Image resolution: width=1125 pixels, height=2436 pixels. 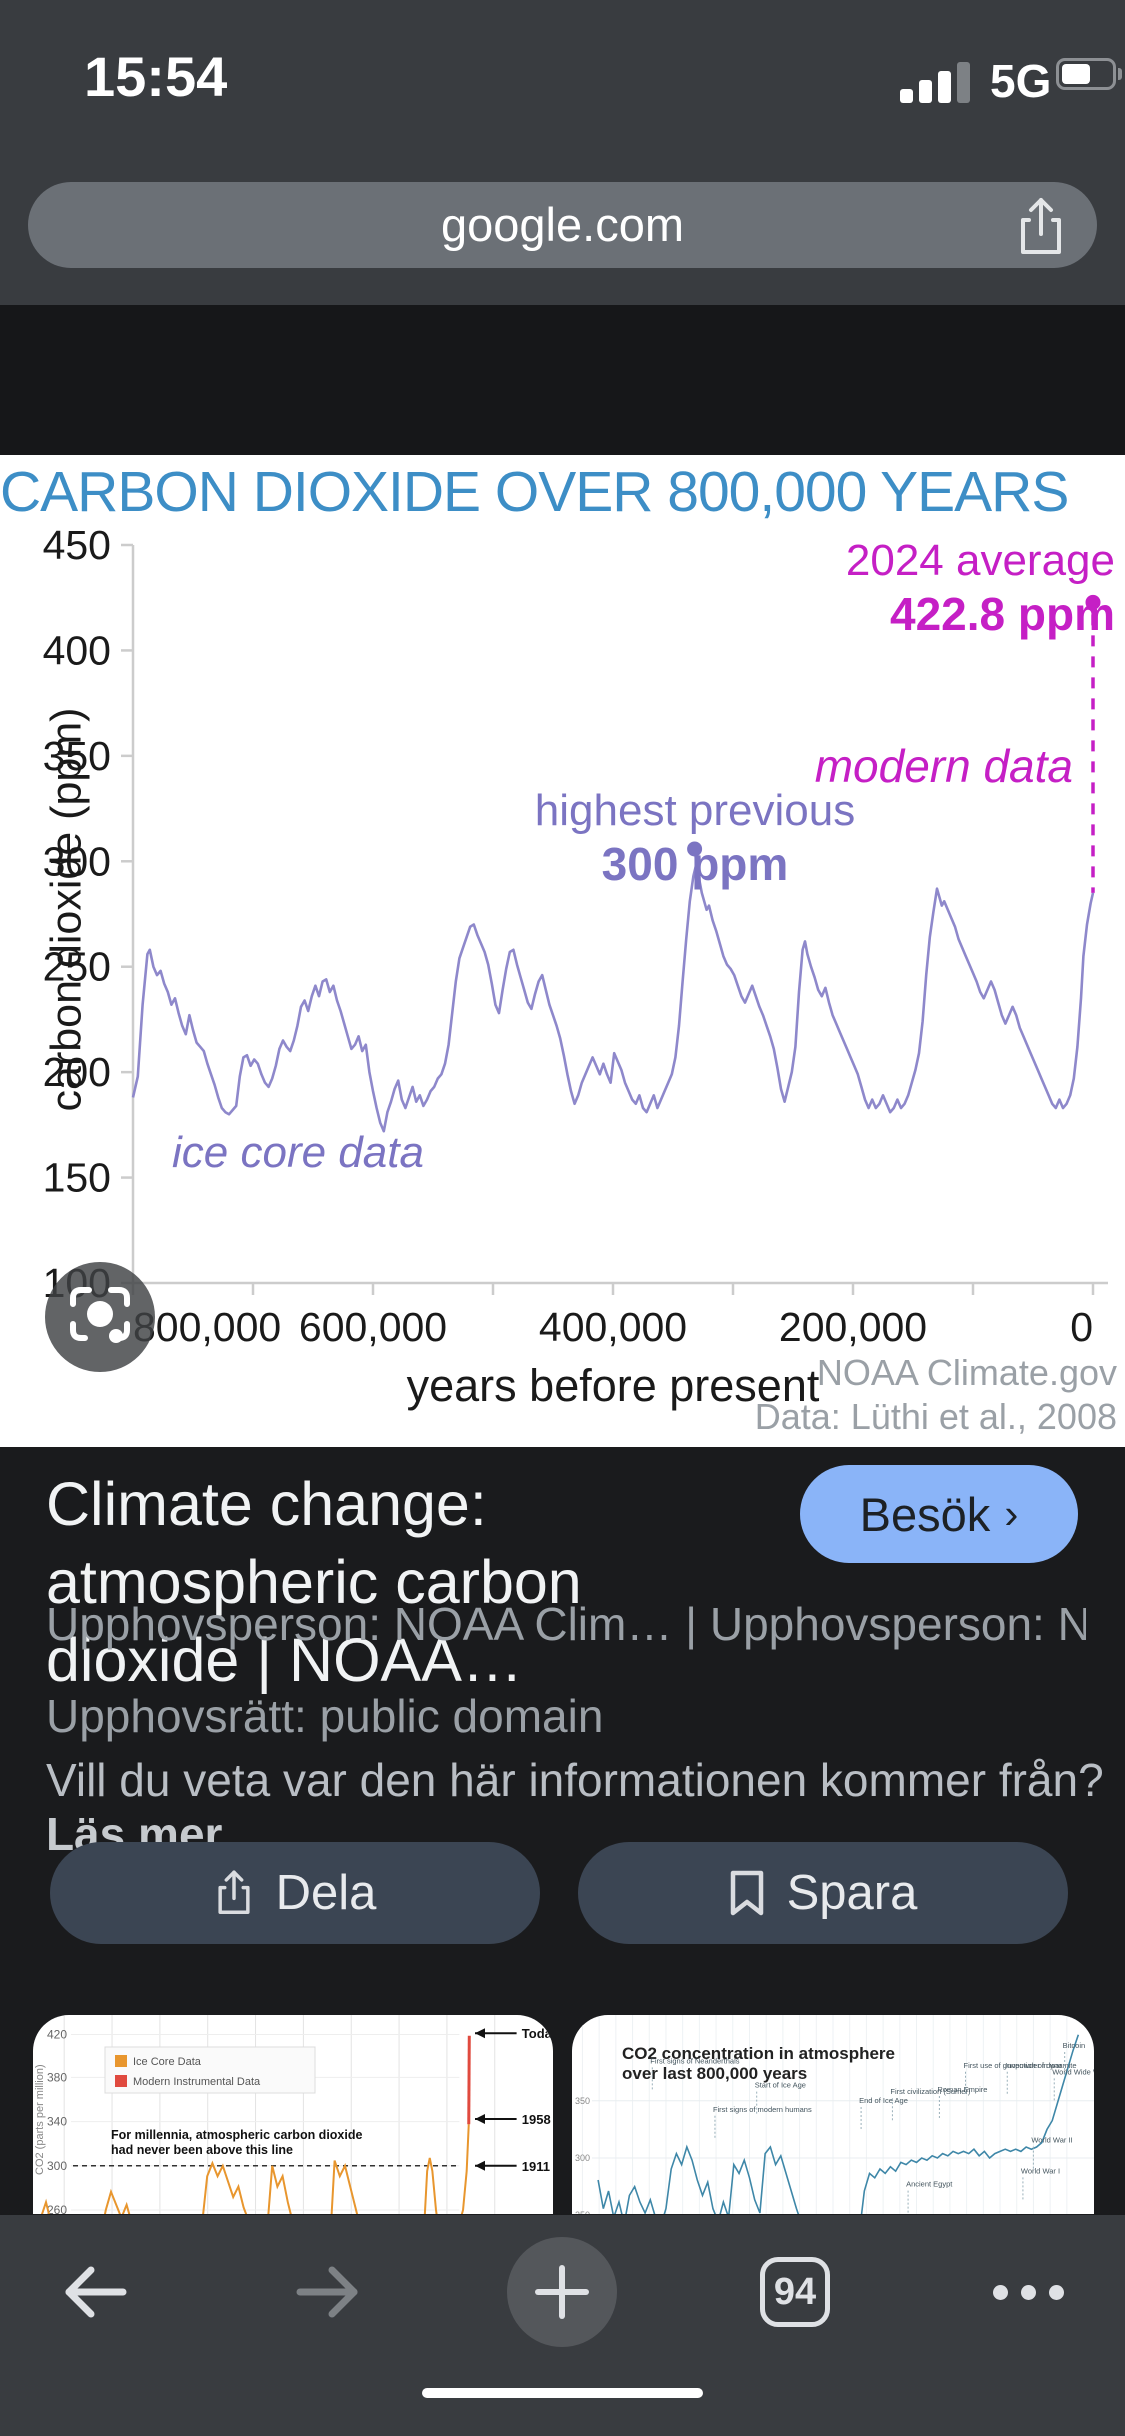 What do you see at coordinates (746, 1893) in the screenshot?
I see `bookmark-icon` at bounding box center [746, 1893].